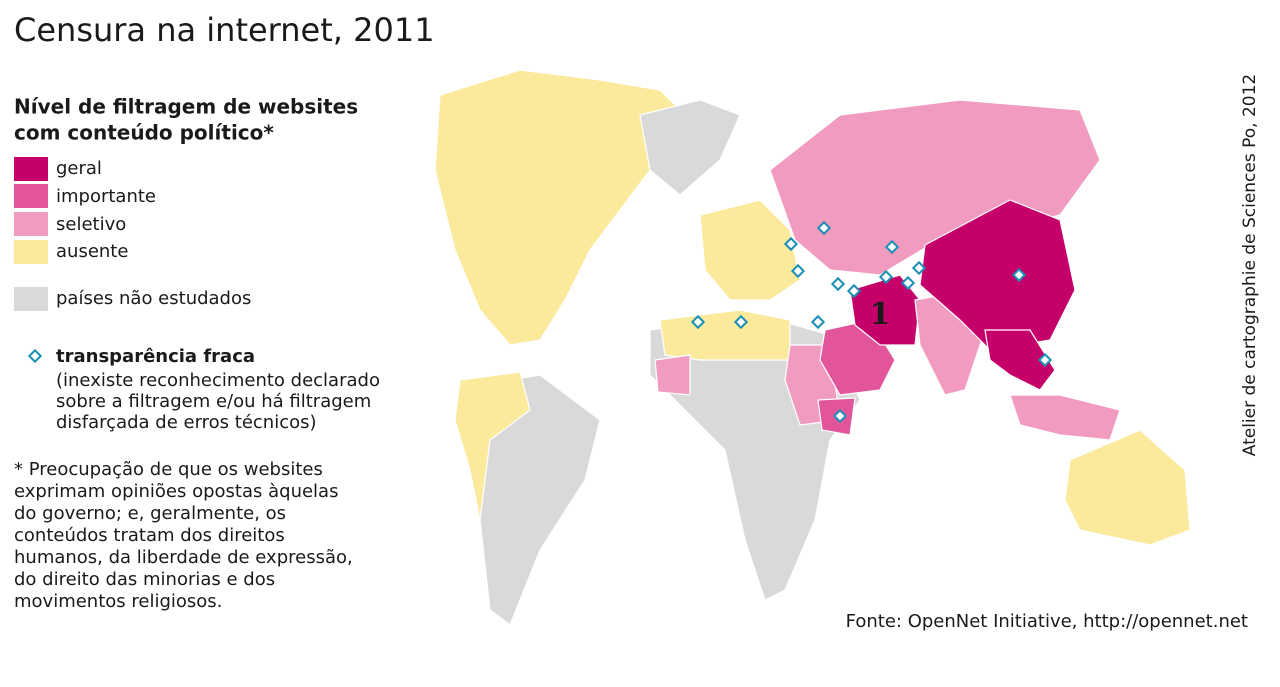  I want to click on title: Censura na internet, 2011, so click(224, 30).